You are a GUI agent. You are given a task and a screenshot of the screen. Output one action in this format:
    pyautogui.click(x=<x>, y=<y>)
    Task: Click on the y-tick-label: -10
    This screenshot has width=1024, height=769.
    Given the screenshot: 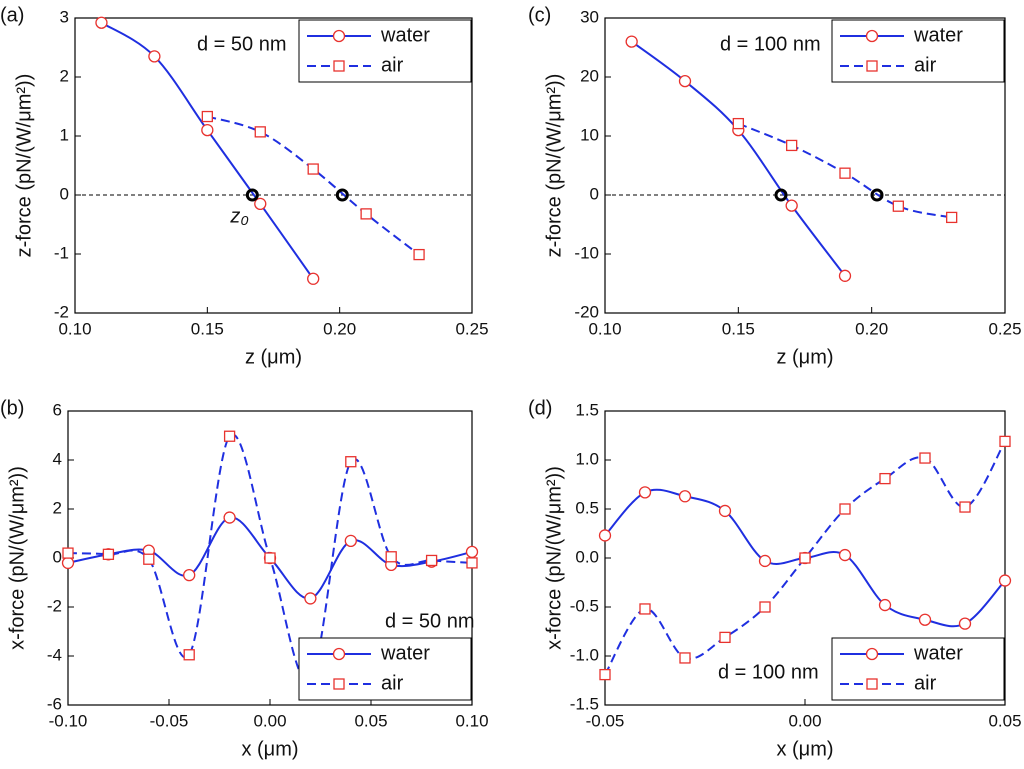 What is the action you would take?
    pyautogui.click(x=586, y=252)
    